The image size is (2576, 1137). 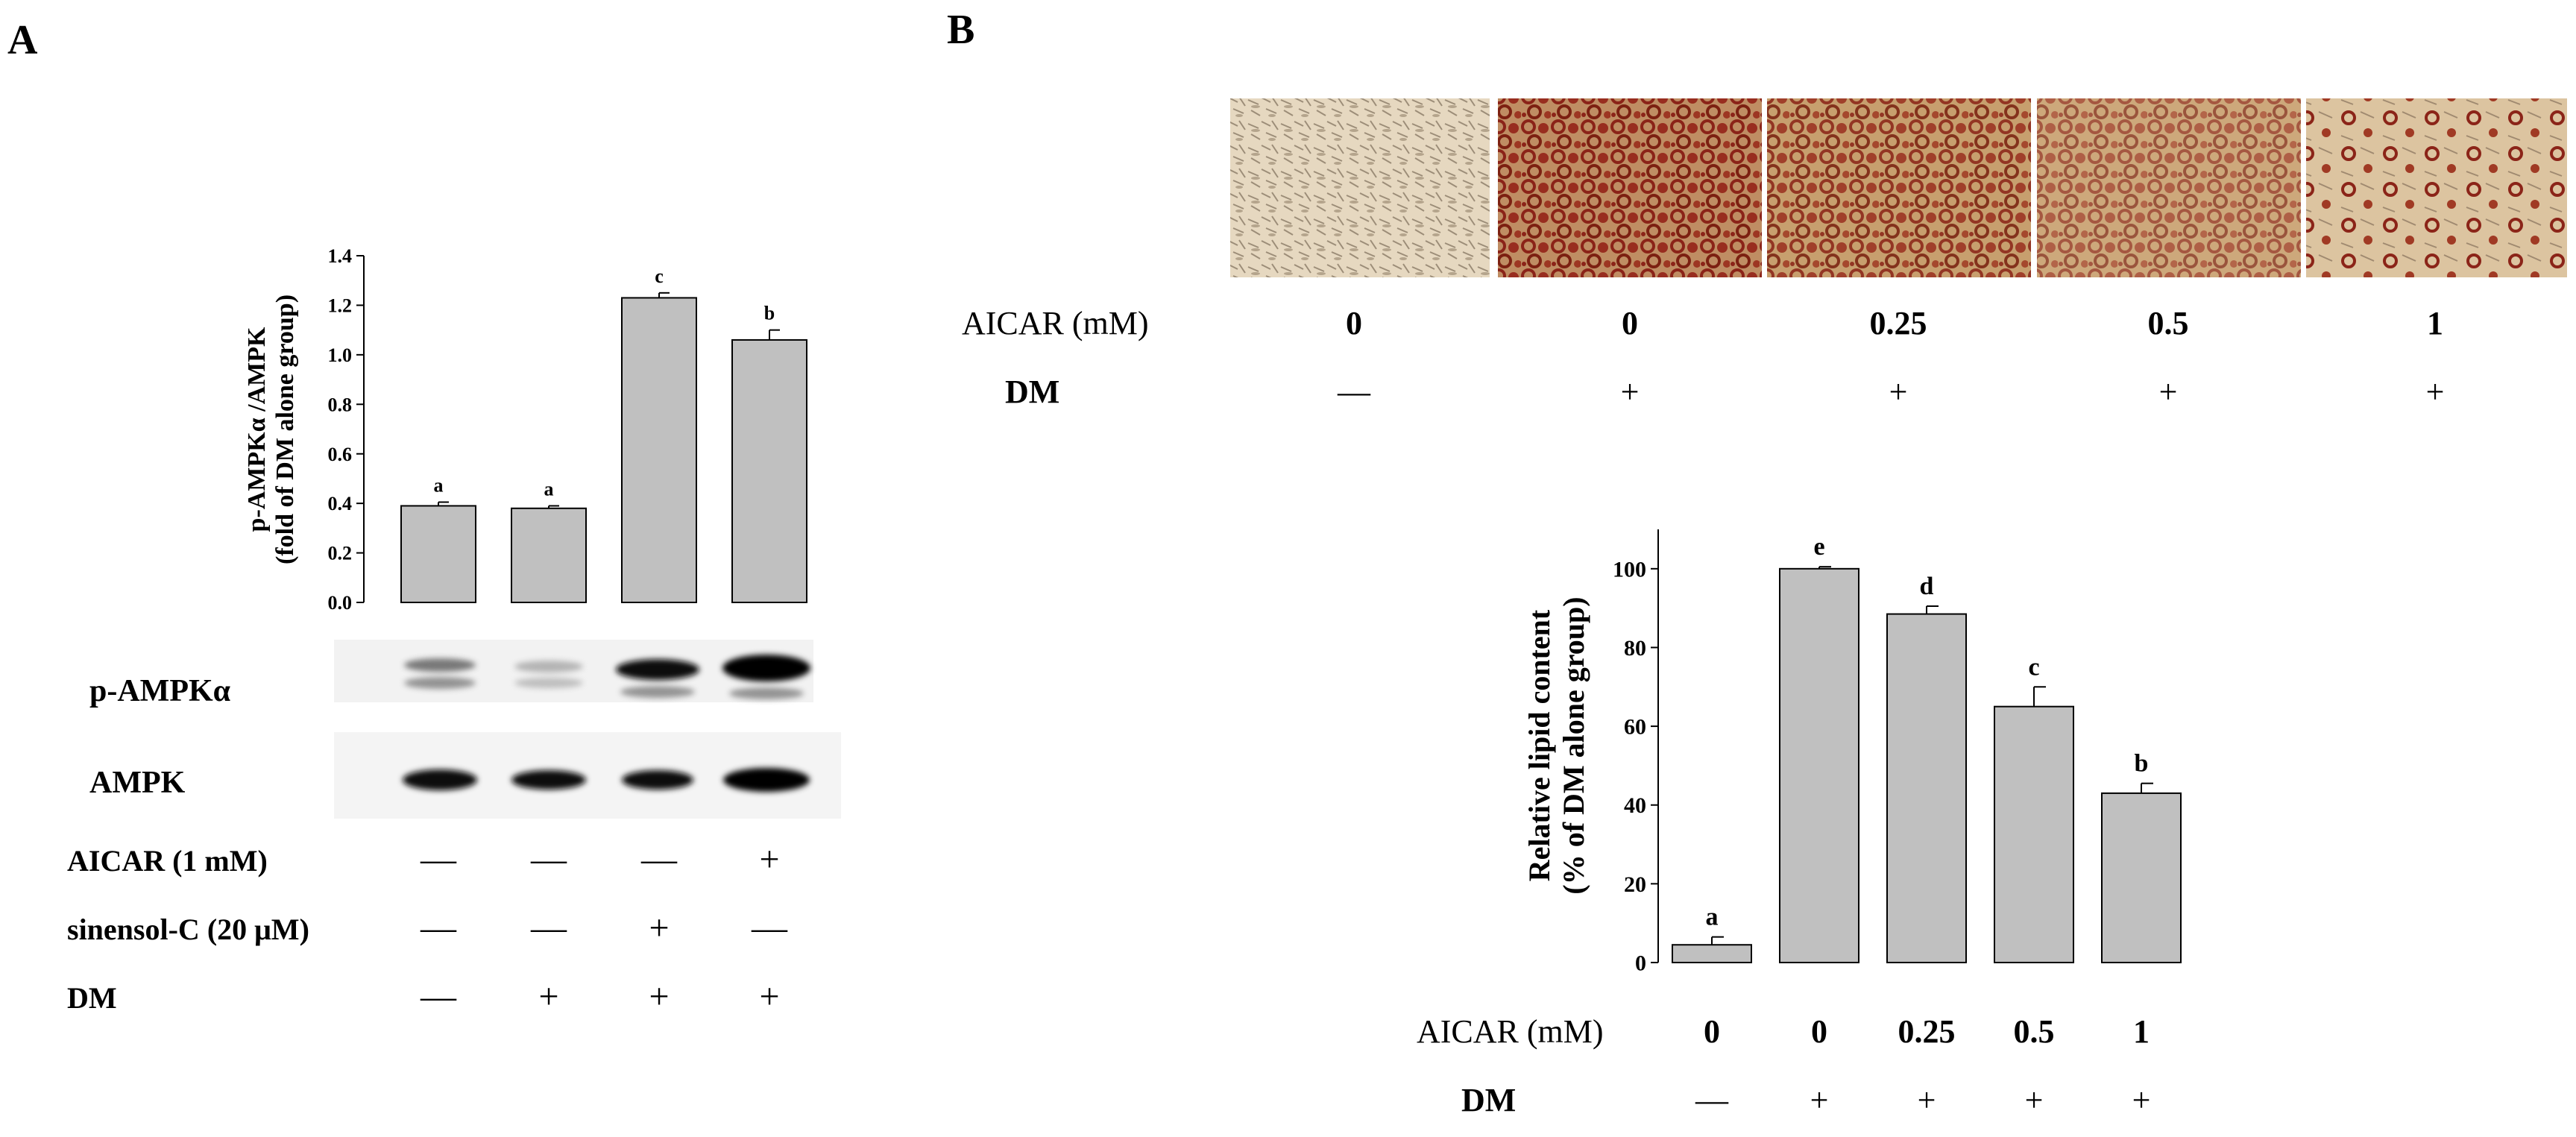 I want to click on treatment-table-b-chart: AICAR (mM) 0 0 0.25 0.5 1 DM — + + + +, so click(x=1783, y=1065).